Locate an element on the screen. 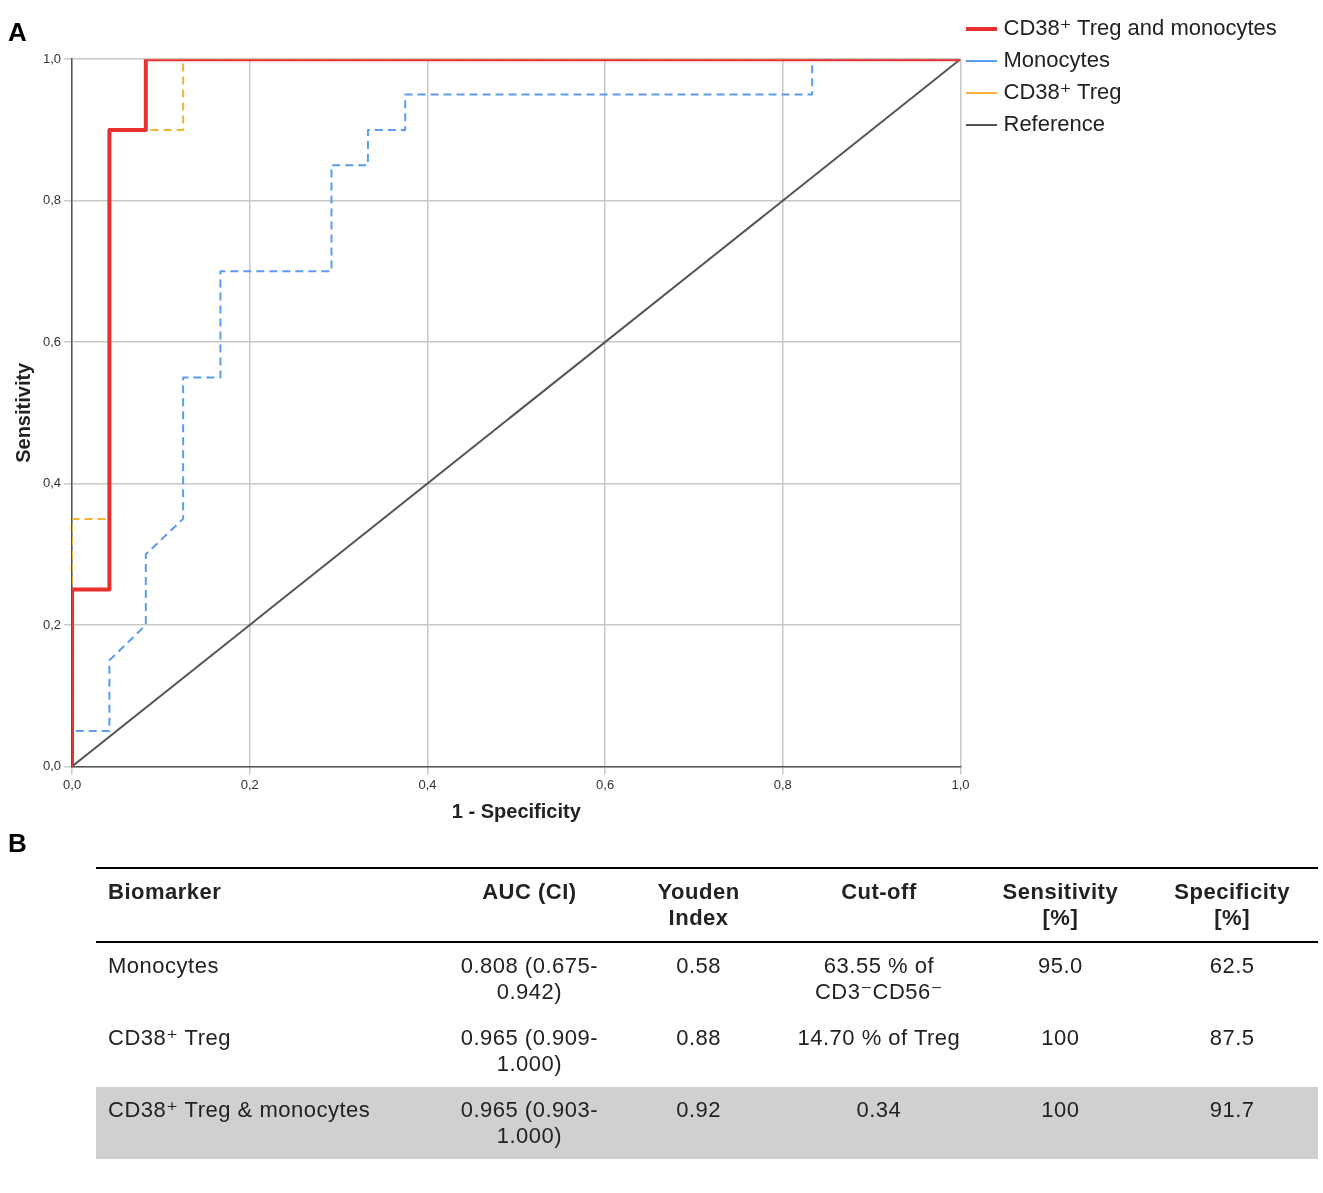 Image resolution: width=1323 pixels, height=1193 pixels. text: 0.34 is located at coordinates (879, 1110).